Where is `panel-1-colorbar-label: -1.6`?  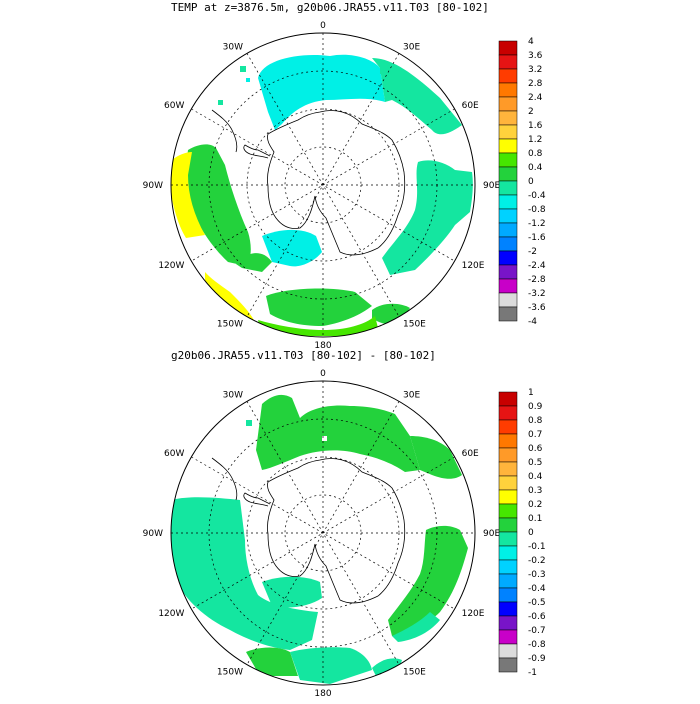 panel-1-colorbar-label: -1.6 is located at coordinates (537, 238).